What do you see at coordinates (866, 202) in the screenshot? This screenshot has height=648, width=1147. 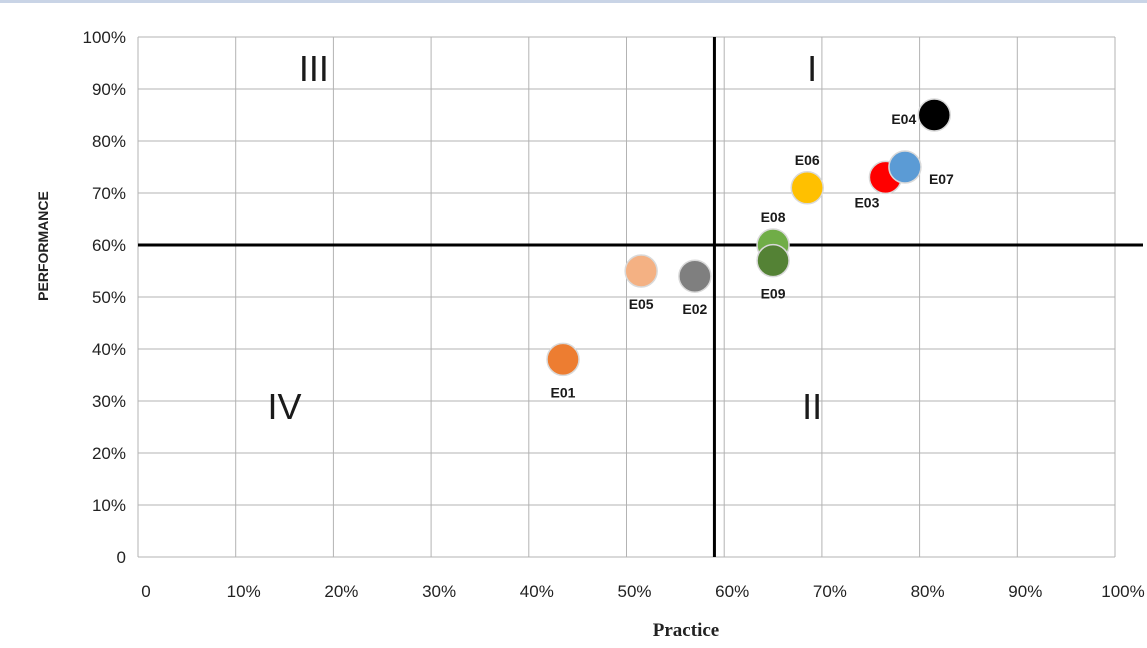 I see `data-label: E03` at bounding box center [866, 202].